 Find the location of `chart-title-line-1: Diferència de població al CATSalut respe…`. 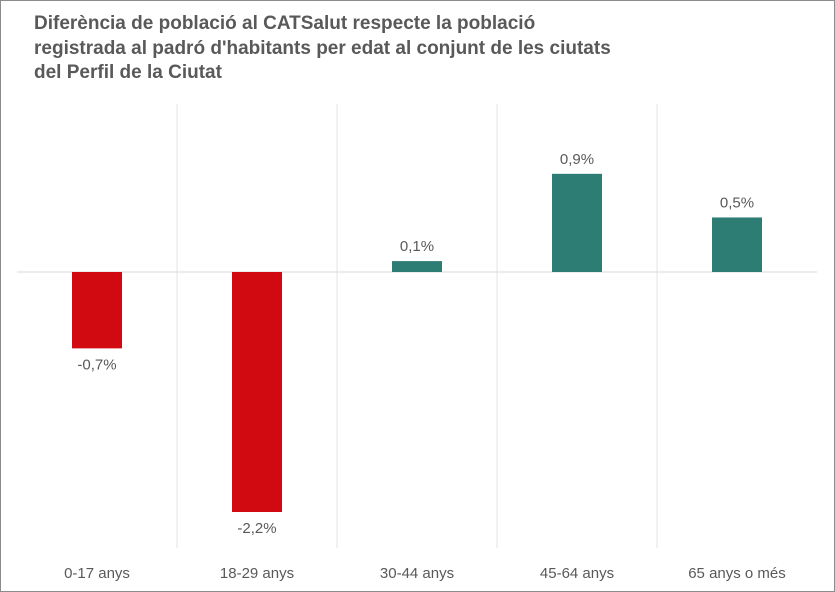

chart-title-line-1: Diferència de població al CATSalut respe… is located at coordinates (285, 23).